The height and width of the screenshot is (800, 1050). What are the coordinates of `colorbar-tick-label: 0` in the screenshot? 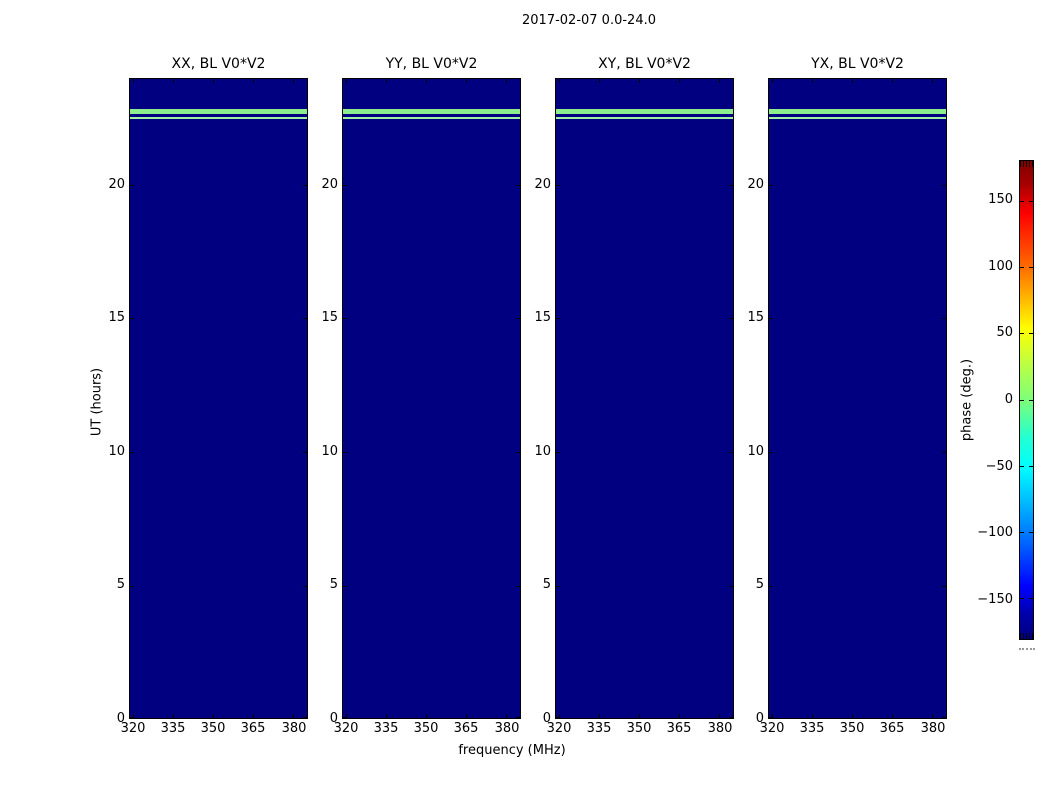 It's located at (1008, 399).